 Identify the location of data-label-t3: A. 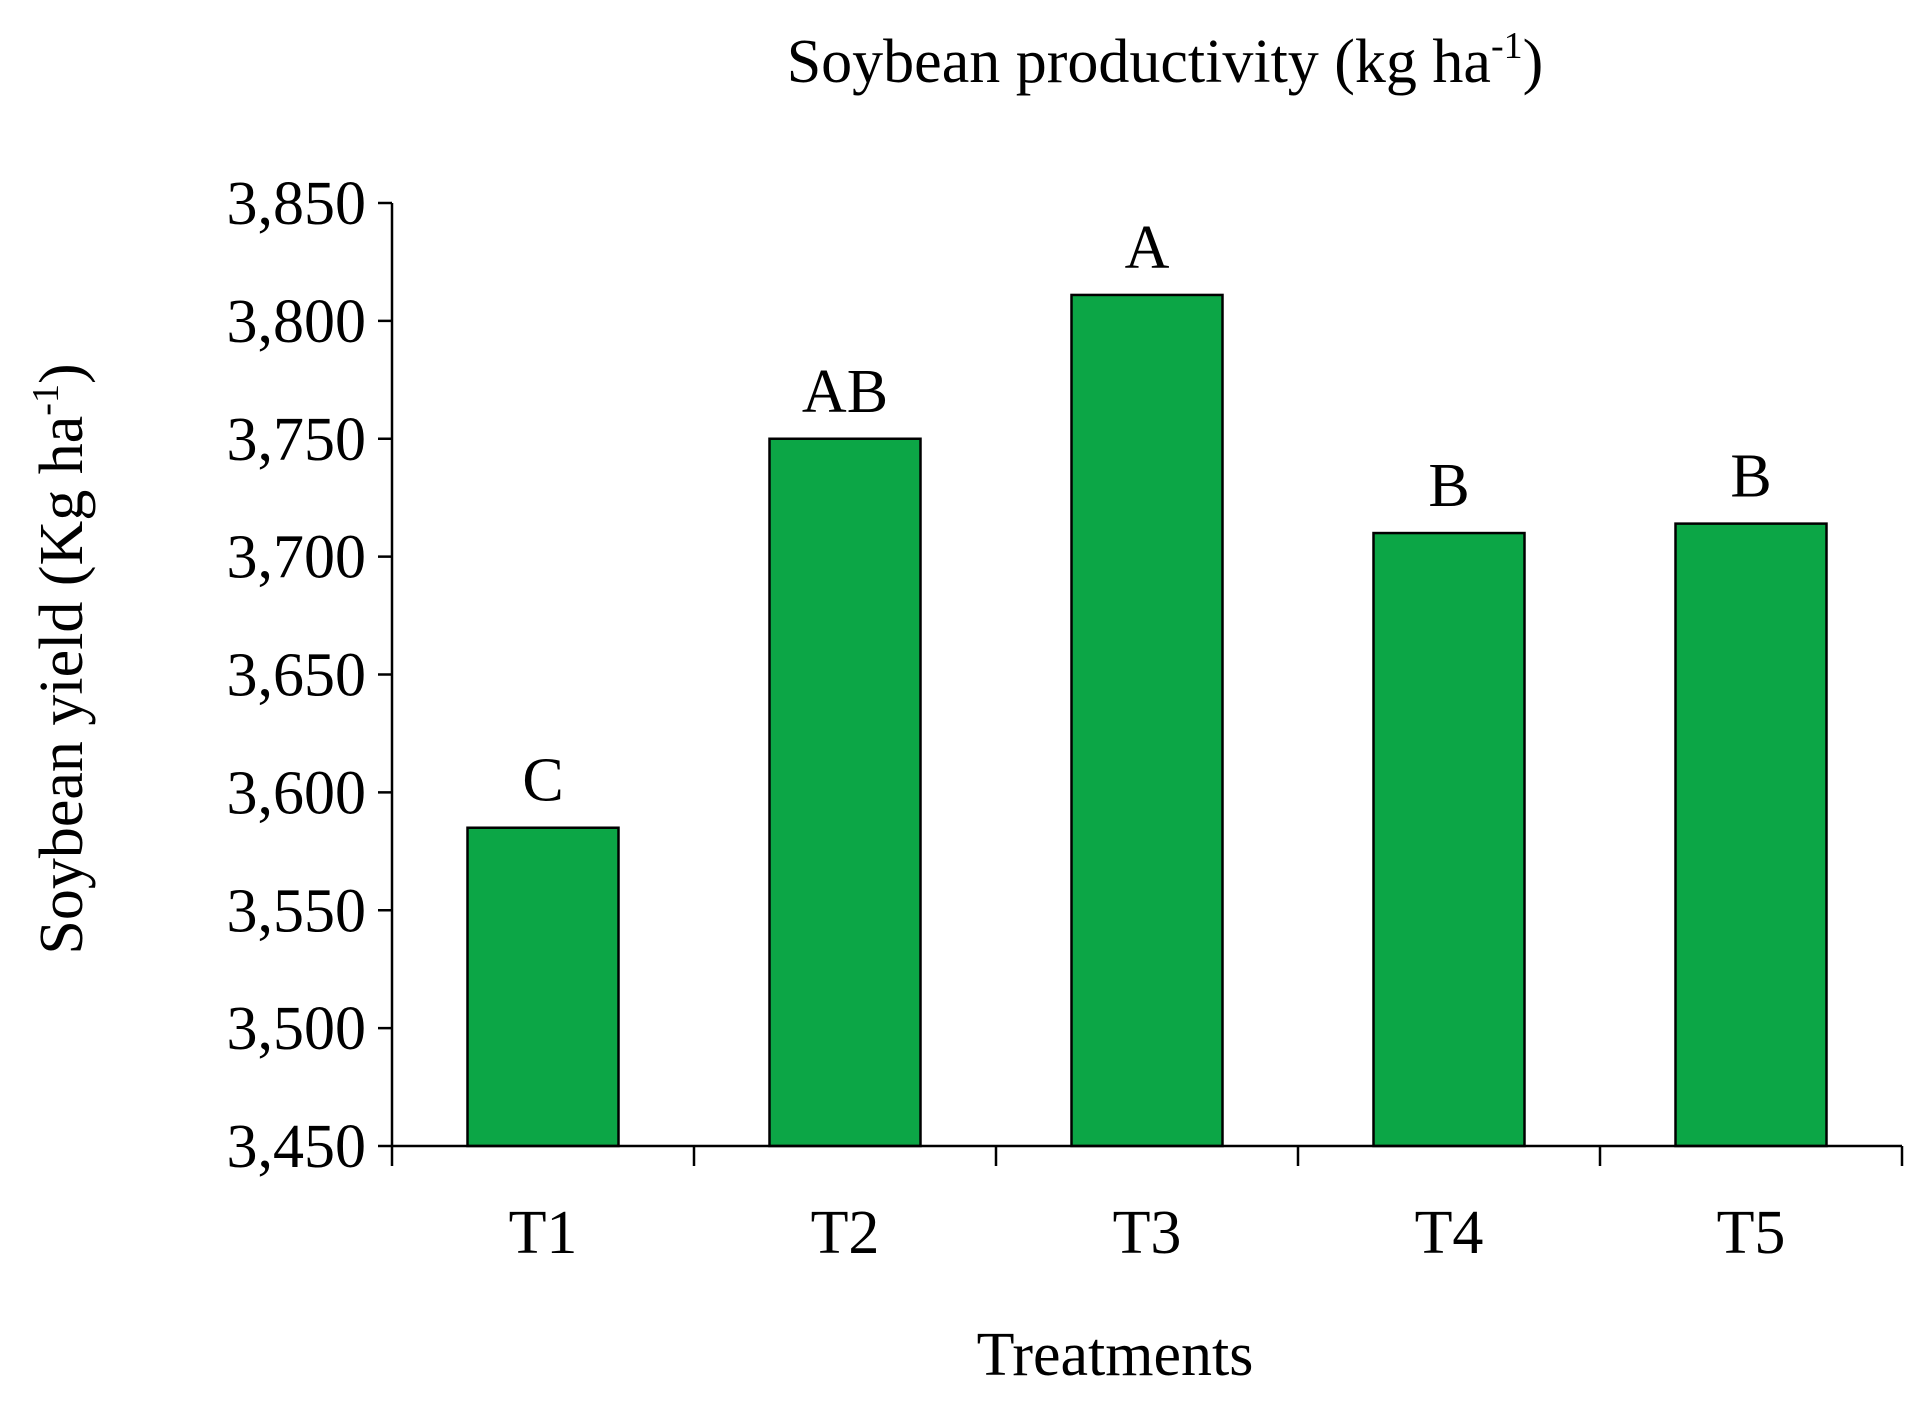
(1147, 248).